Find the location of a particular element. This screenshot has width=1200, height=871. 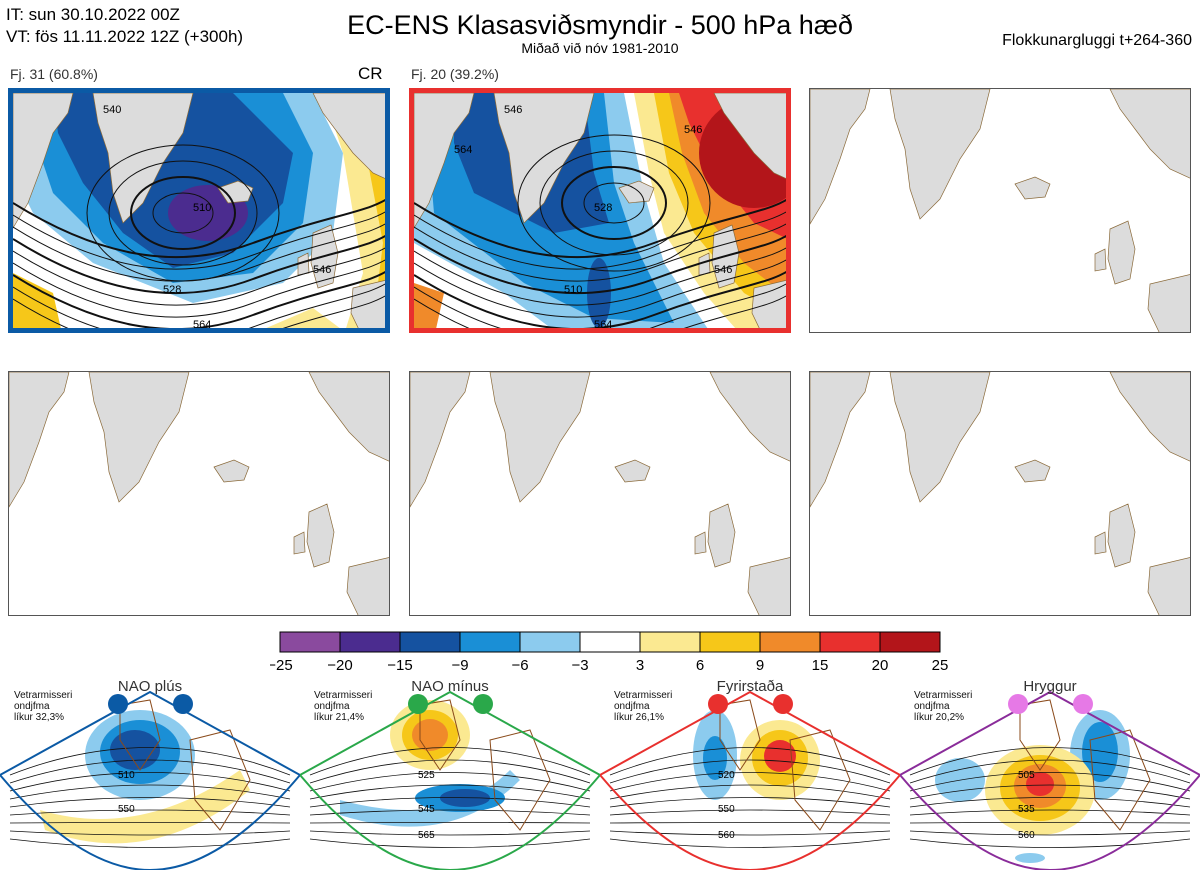

contour-label: 565 is located at coordinates (426, 835).